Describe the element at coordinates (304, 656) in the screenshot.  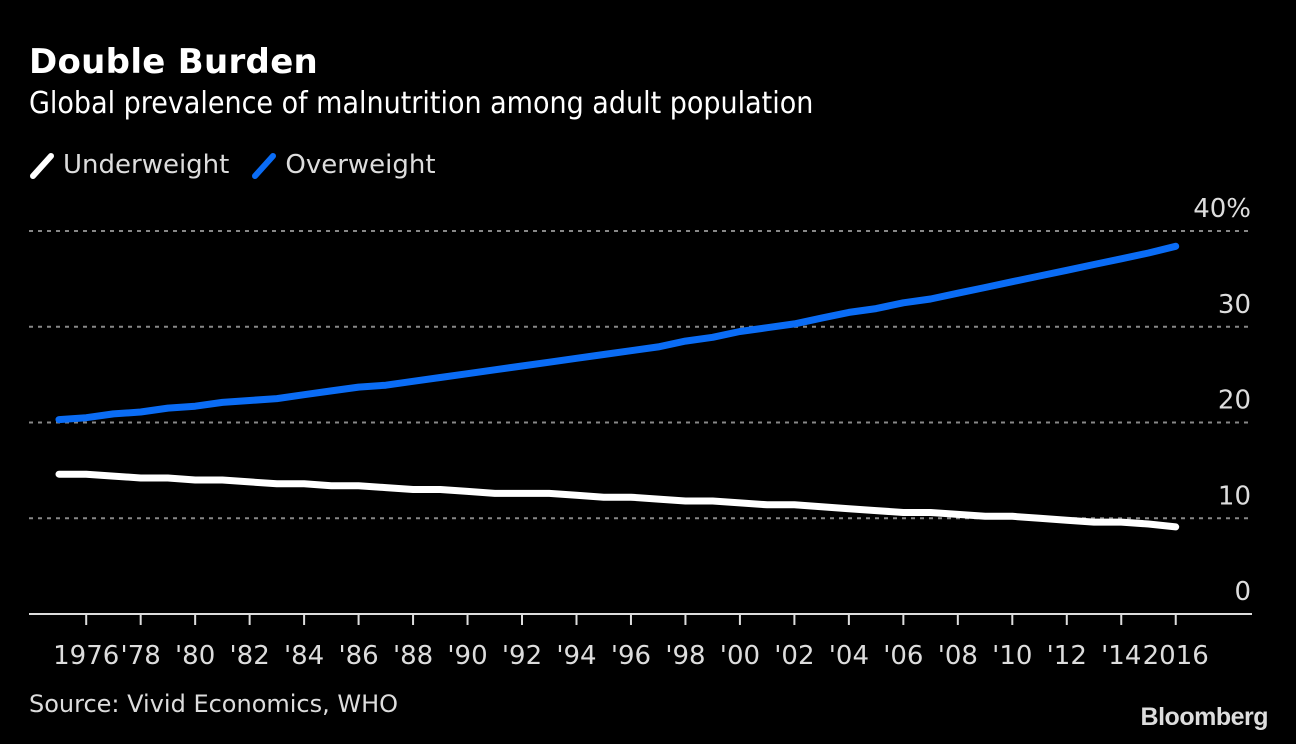
I see `x-tick-label: '84` at that location.